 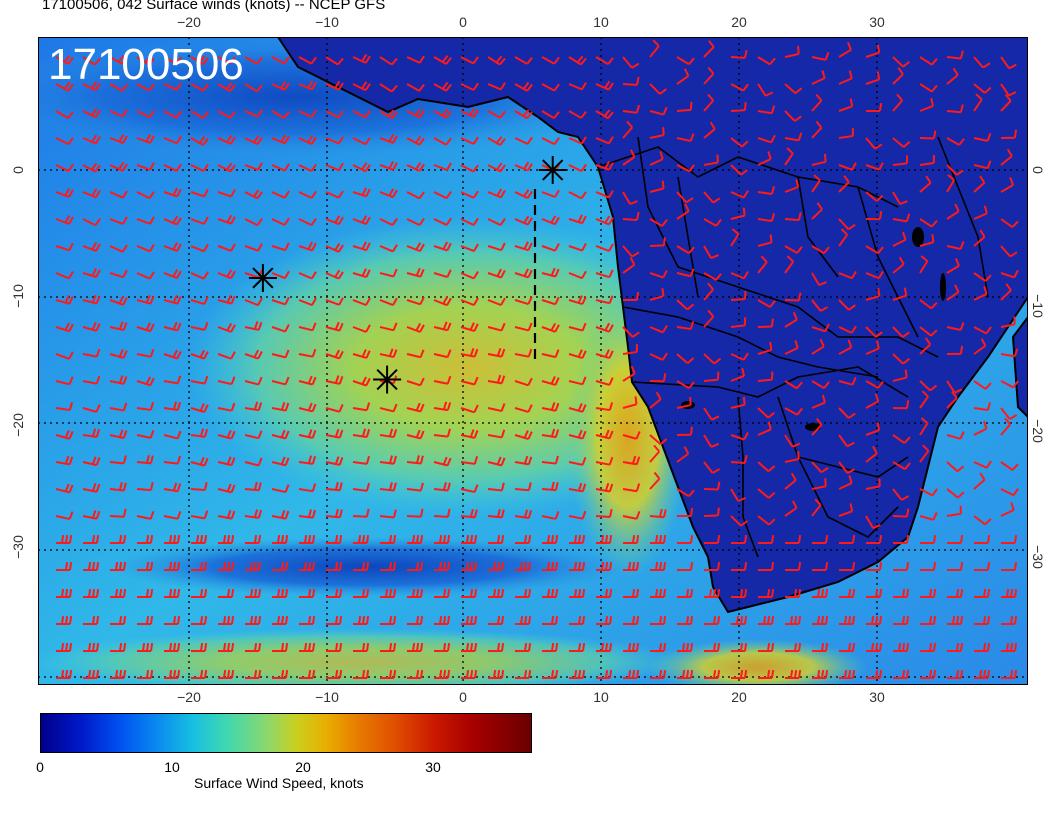 What do you see at coordinates (739, 22) in the screenshot?
I see `lon-tick: 20` at bounding box center [739, 22].